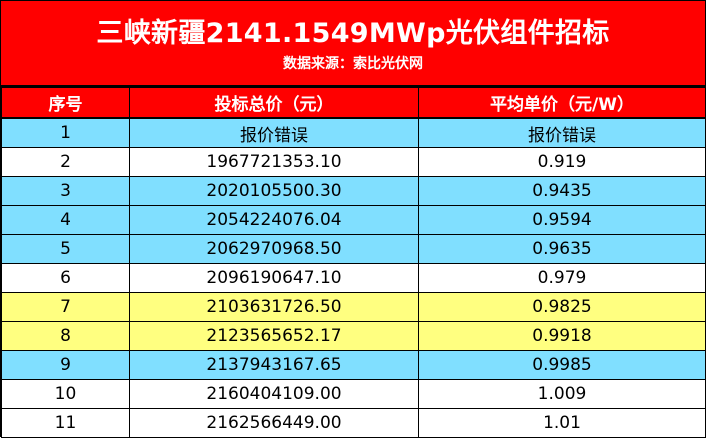  What do you see at coordinates (65, 336) in the screenshot?
I see `cell-no: 8` at bounding box center [65, 336].